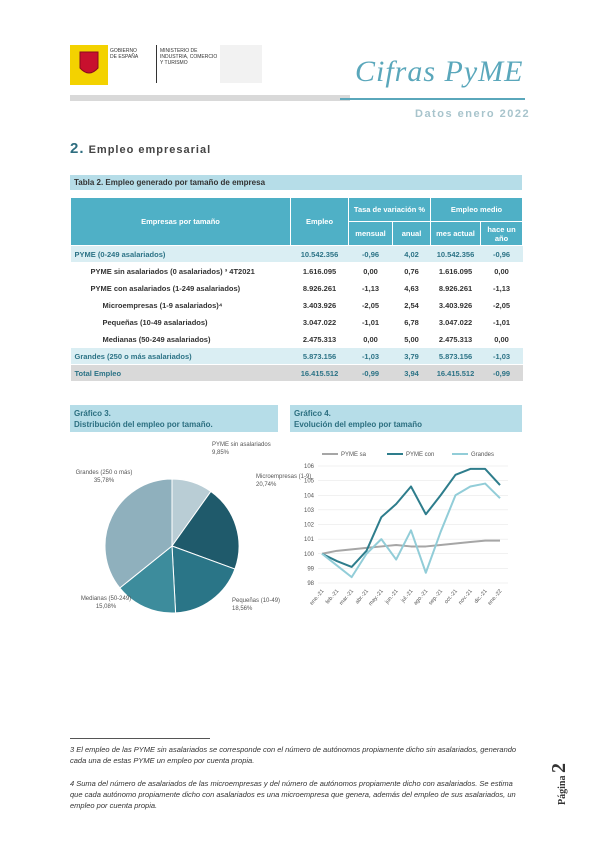  I want to click on x-tick-label: nov.-21, so click(466, 597).